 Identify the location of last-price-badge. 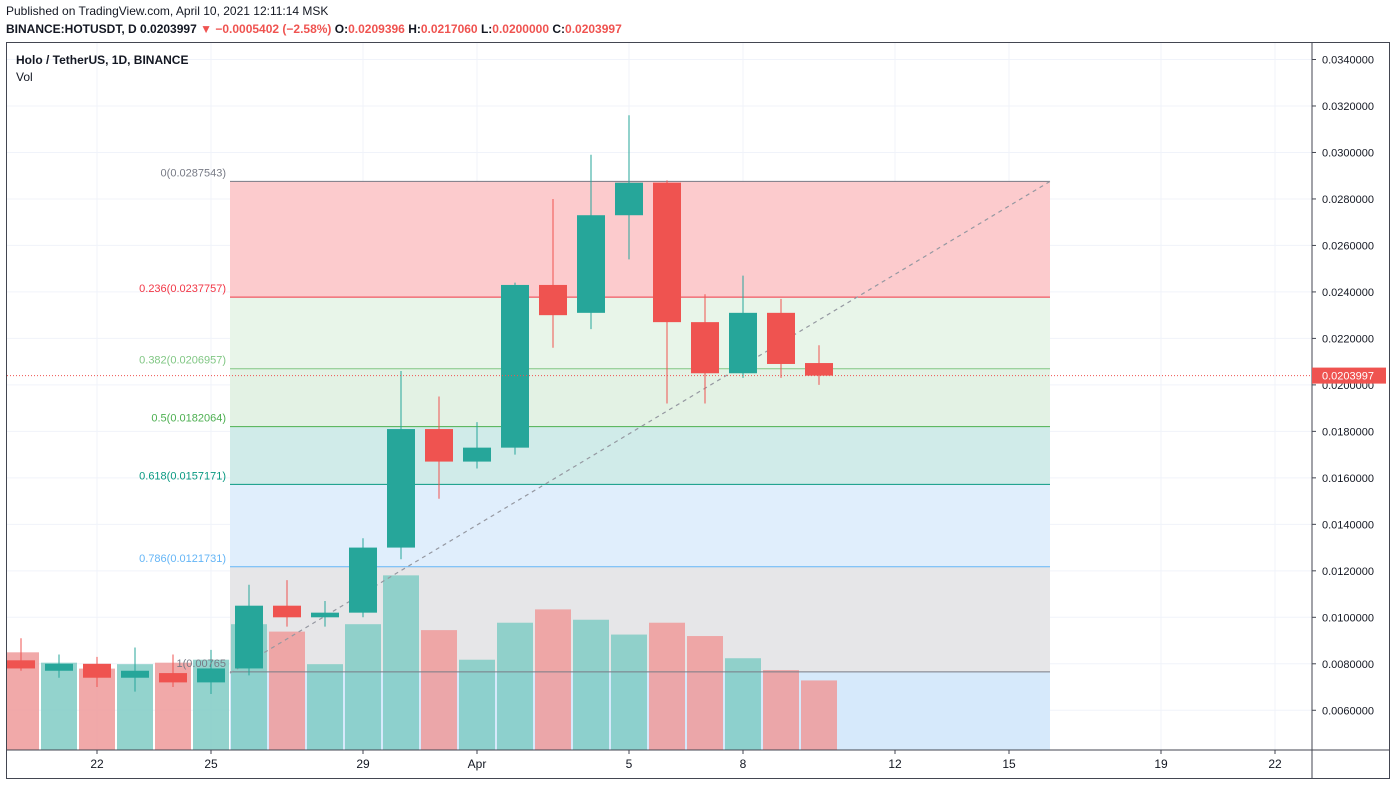
(1349, 375).